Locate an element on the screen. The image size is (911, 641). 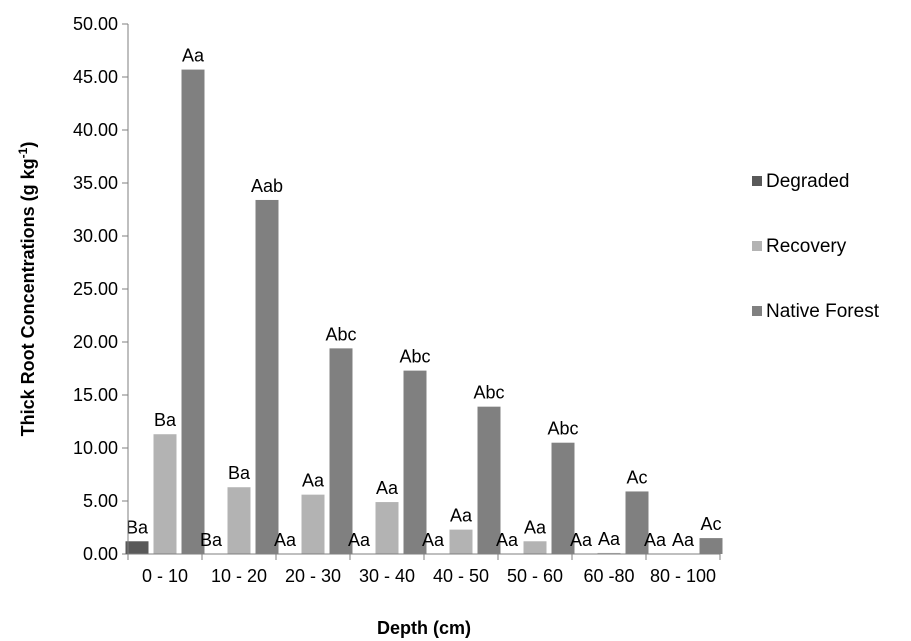
legend: Degraded Recovery Native Forest is located at coordinates (816, 246).